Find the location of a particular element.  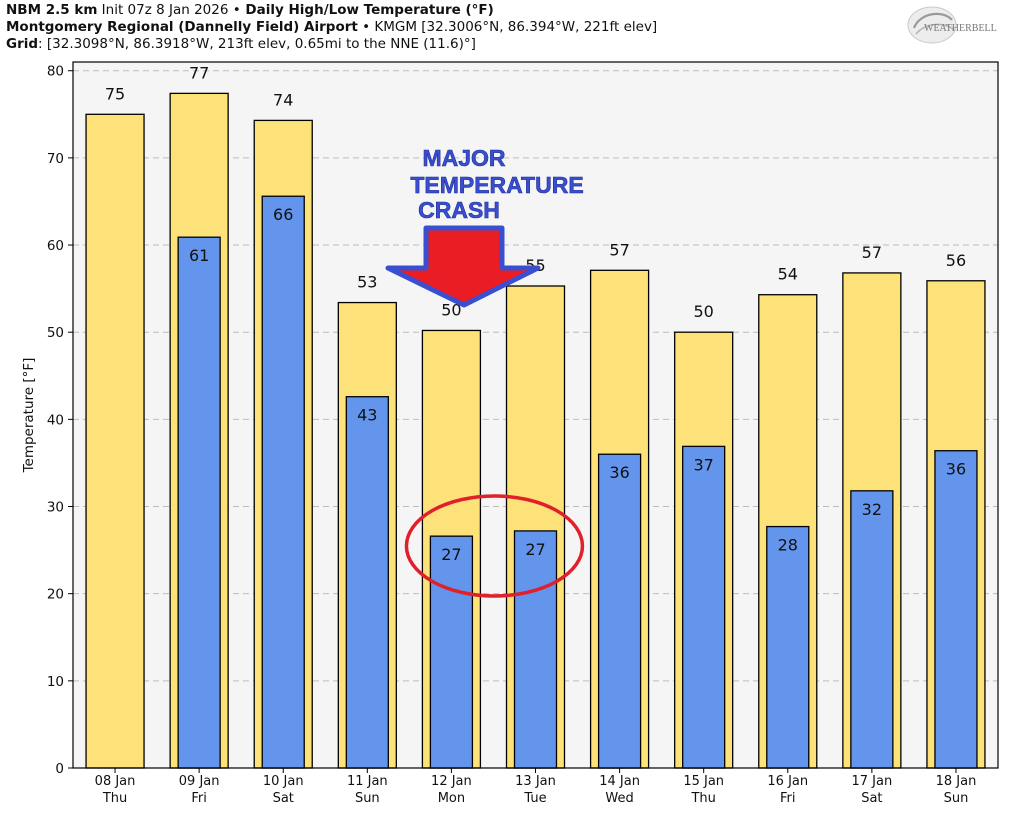

low-temp-label: 32 is located at coordinates (872, 509).